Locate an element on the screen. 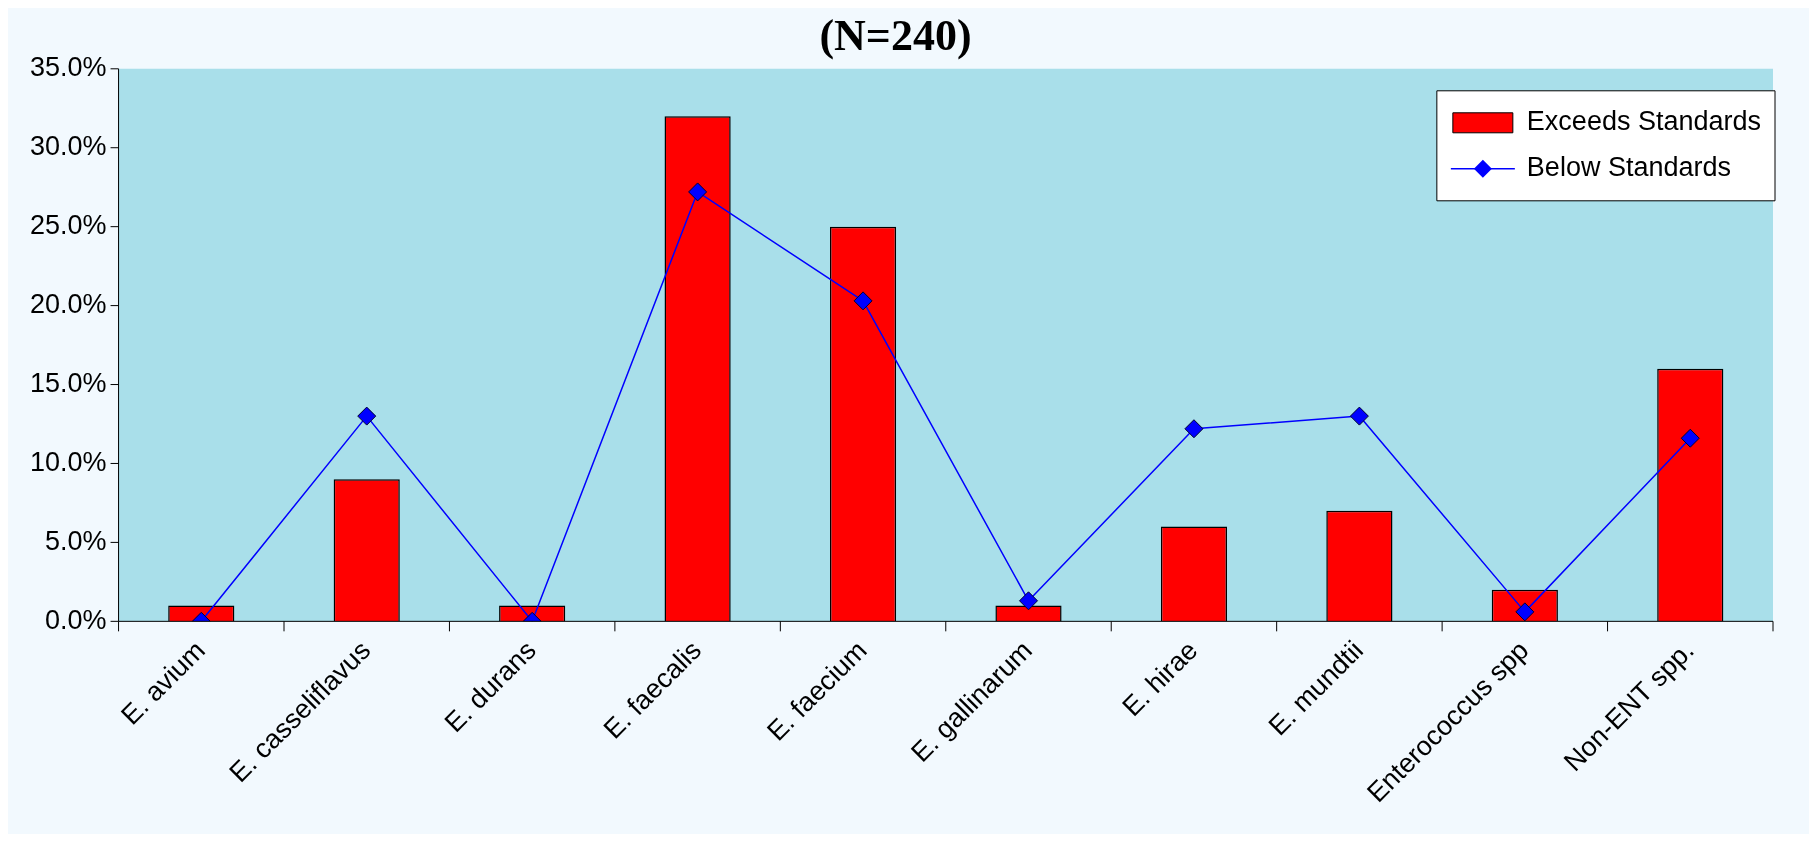 Image resolution: width=1817 pixels, height=846 pixels. y-tick-label: 20.0% is located at coordinates (68, 304).